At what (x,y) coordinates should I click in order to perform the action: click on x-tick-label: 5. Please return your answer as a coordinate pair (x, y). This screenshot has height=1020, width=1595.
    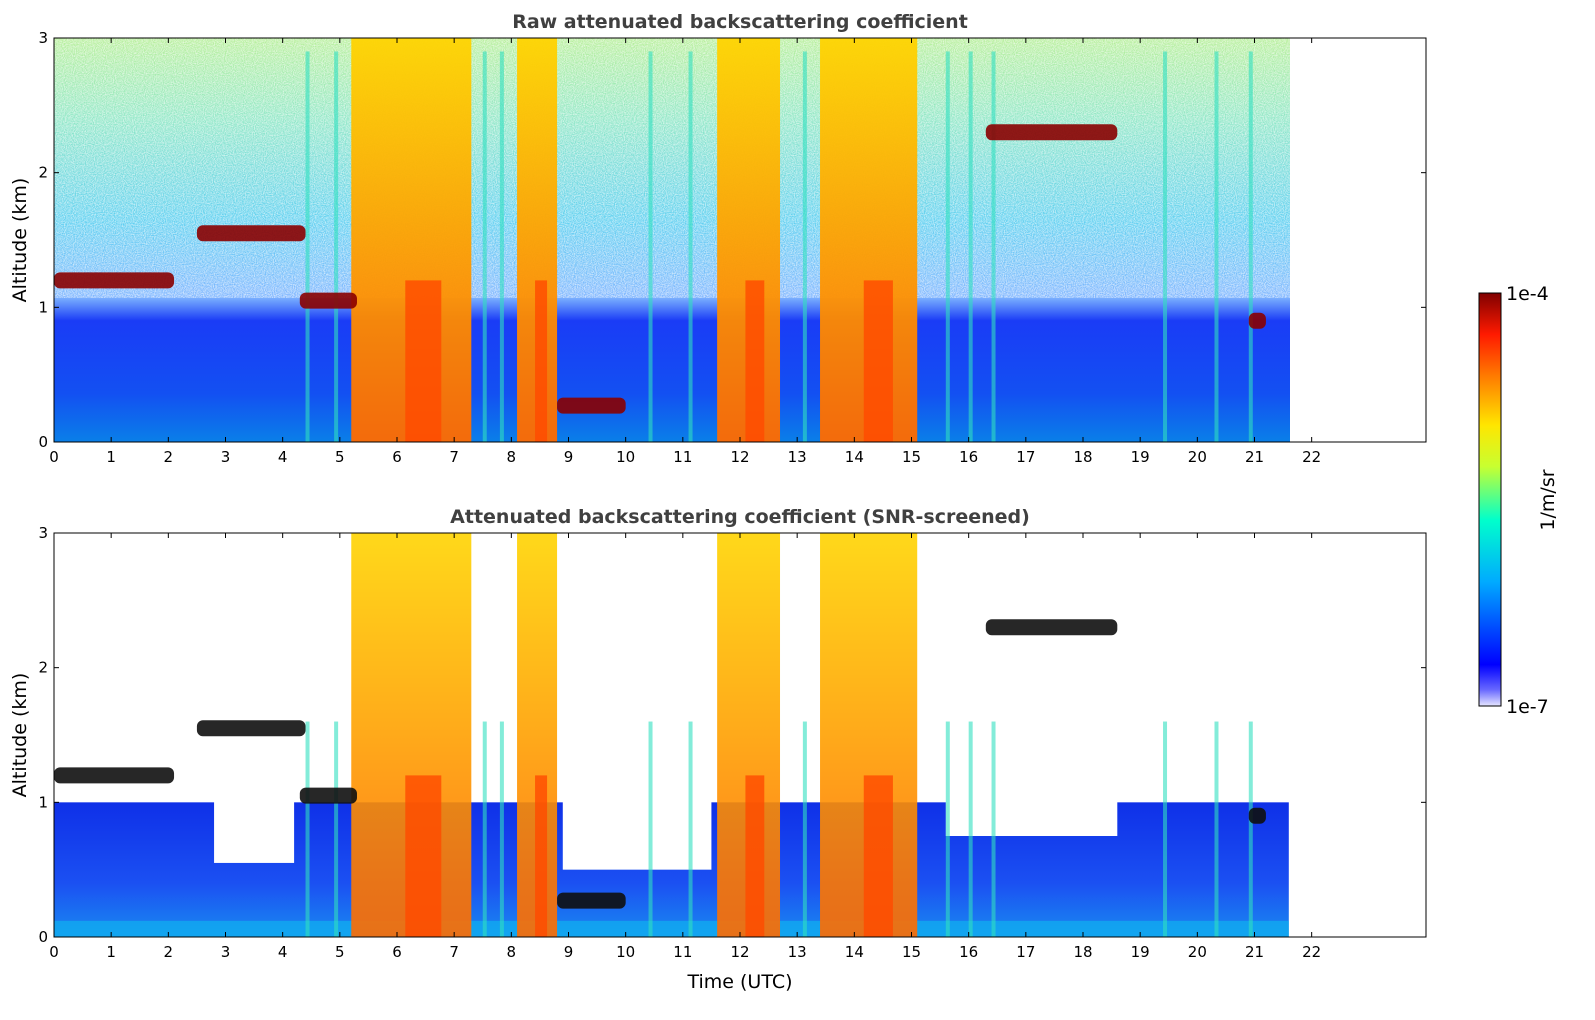
    Looking at the image, I should click on (340, 457).